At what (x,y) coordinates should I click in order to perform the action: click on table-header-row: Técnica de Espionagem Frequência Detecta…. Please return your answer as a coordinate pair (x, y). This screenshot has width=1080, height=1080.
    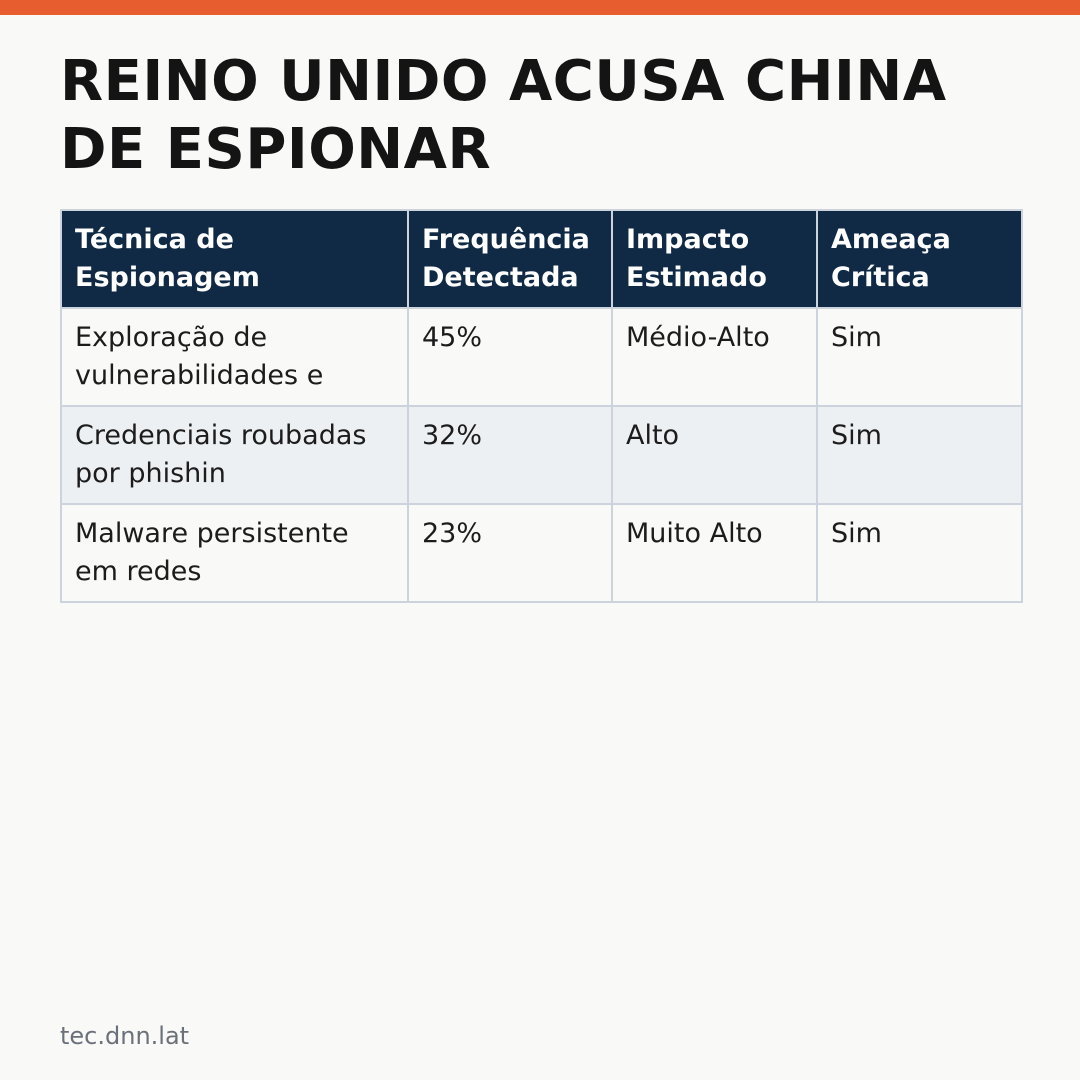
    Looking at the image, I should click on (541, 259).